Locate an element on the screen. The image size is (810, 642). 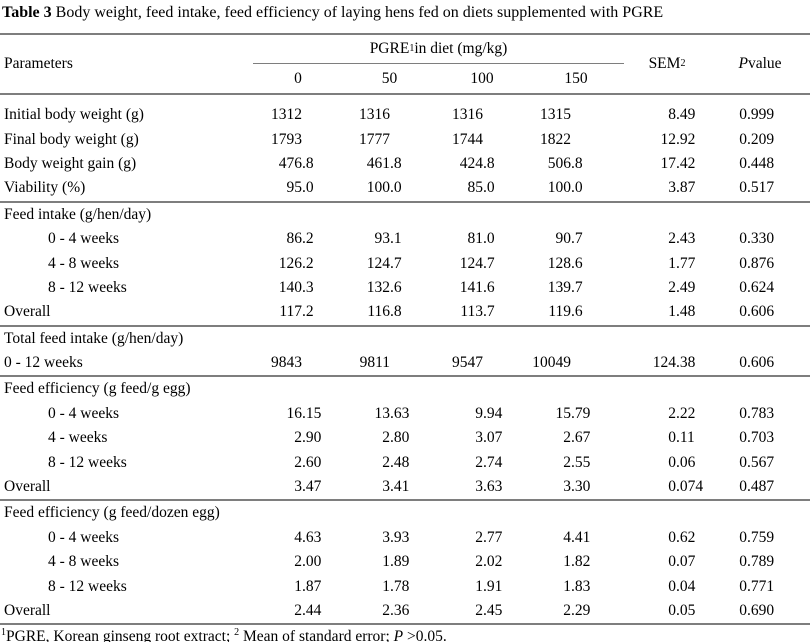
value-cell: 1777 is located at coordinates (389, 140).